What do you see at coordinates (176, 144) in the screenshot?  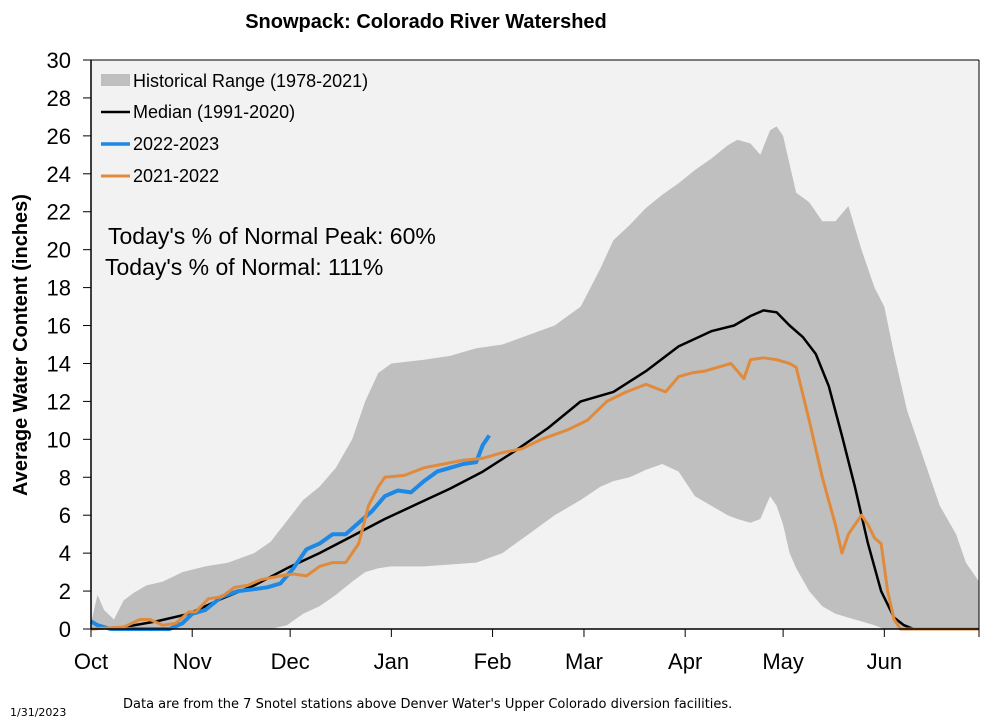 I see `legend-label-2022-2023: 2022-2023` at bounding box center [176, 144].